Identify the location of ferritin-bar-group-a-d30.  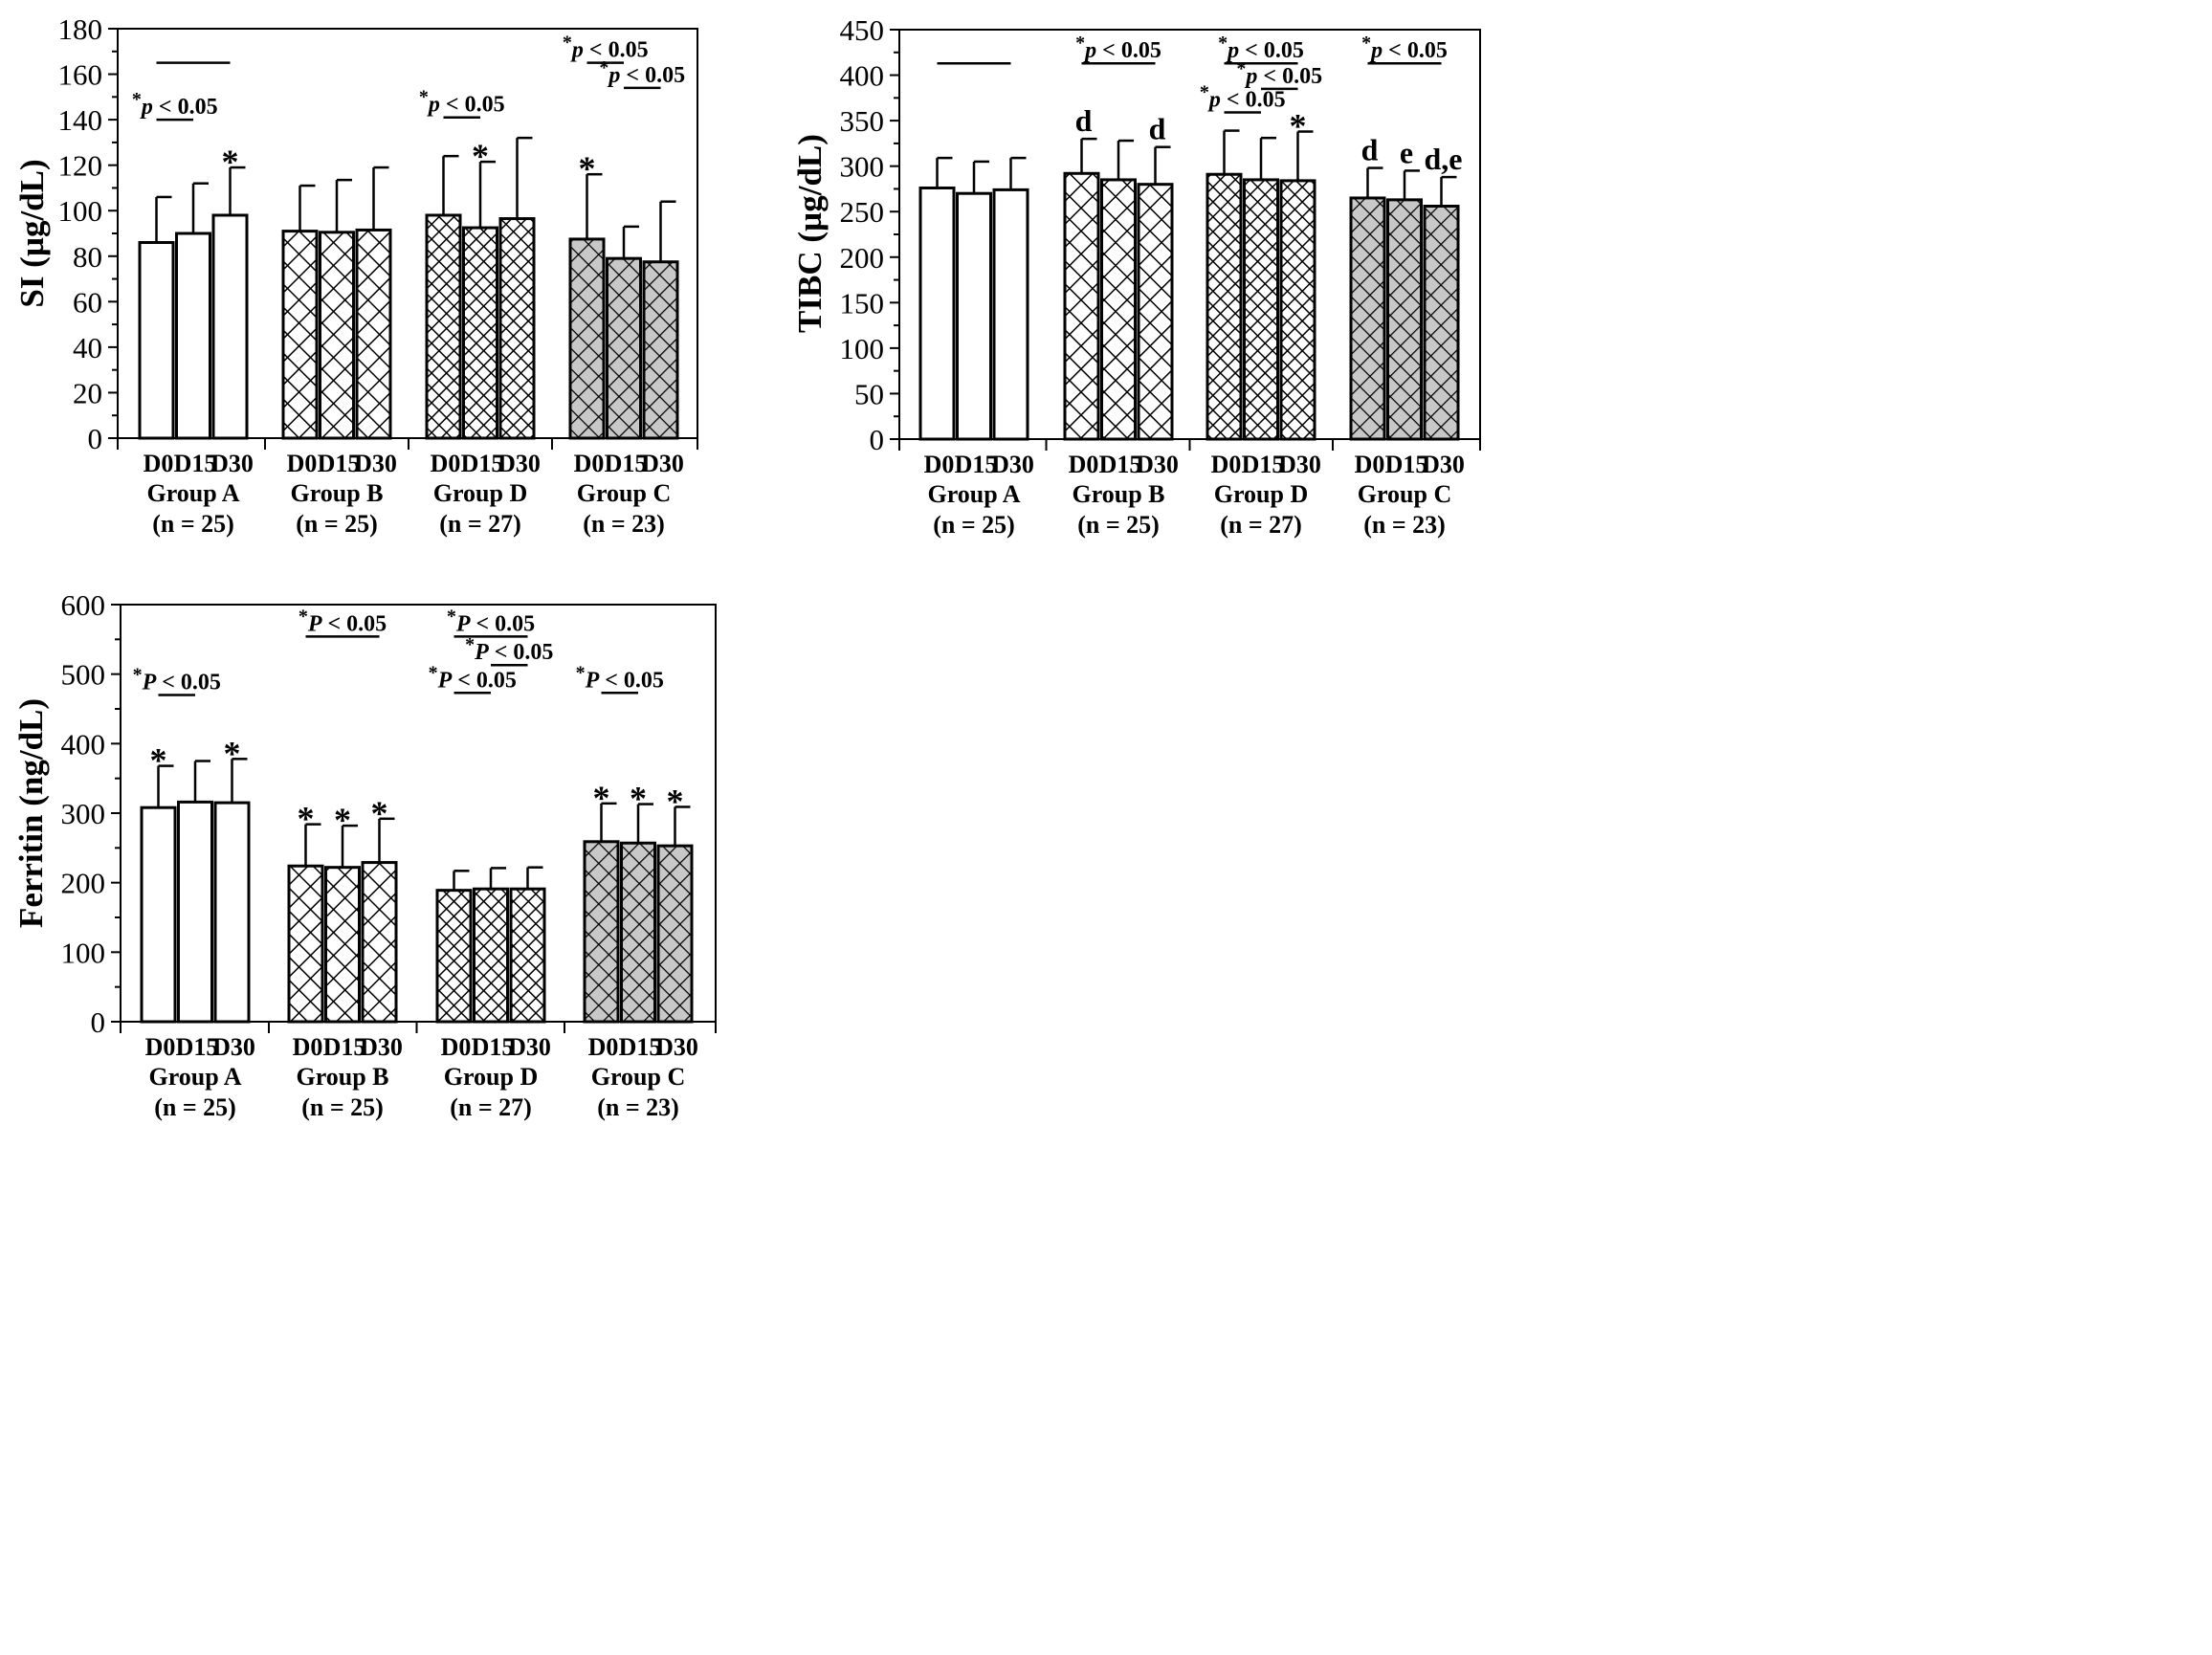
(232, 912).